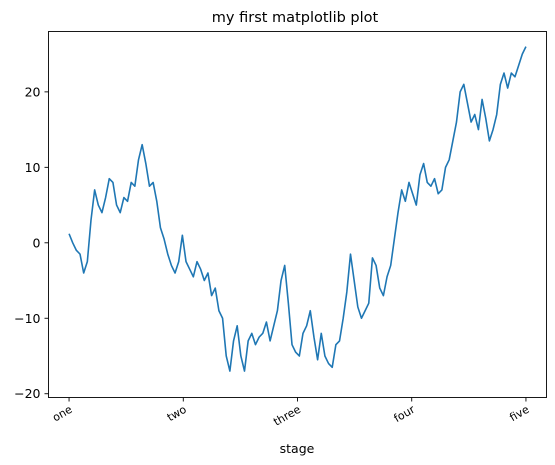  I want to click on chart-title: my first matplotlib plot, so click(295, 18).